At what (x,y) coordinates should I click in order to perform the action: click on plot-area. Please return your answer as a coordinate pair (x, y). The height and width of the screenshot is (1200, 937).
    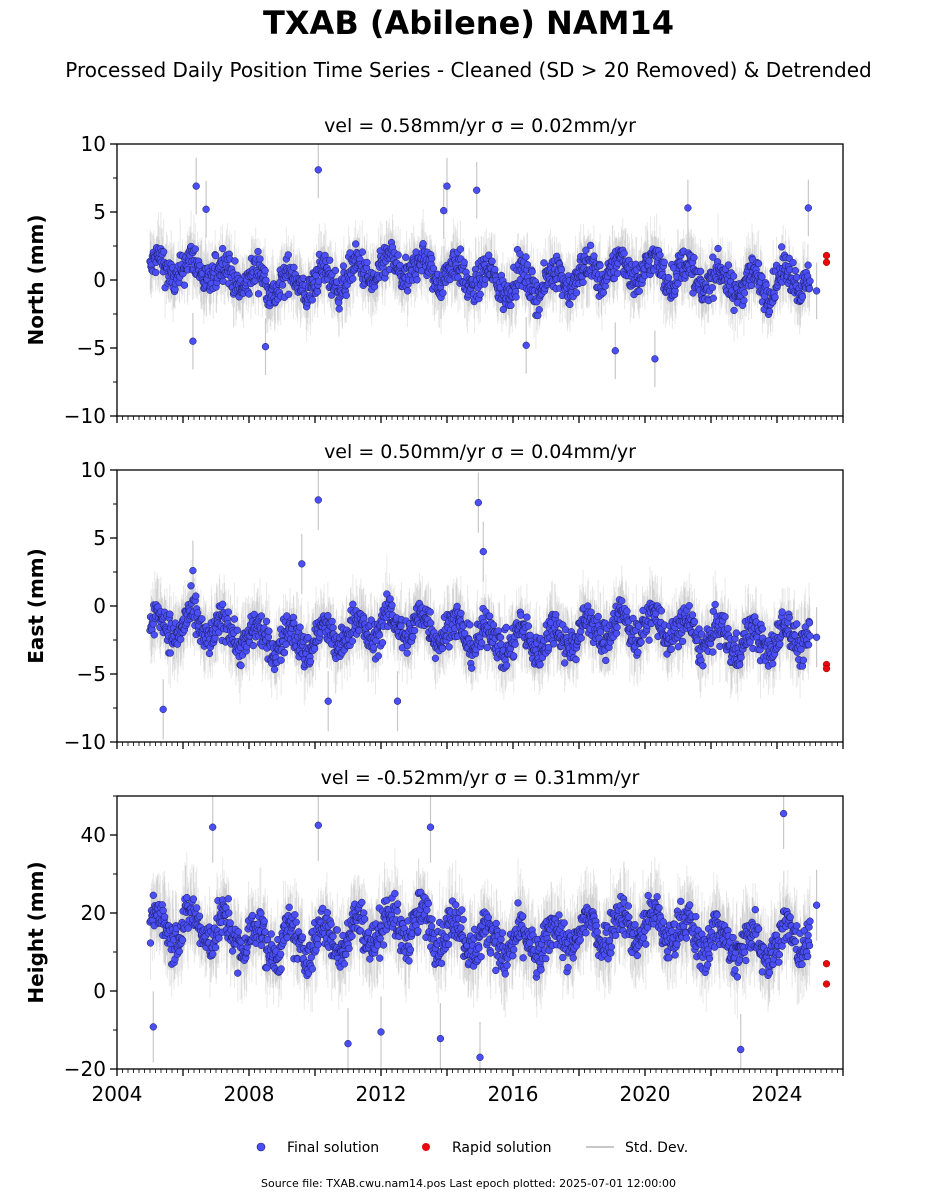
    Looking at the image, I should click on (488, 266).